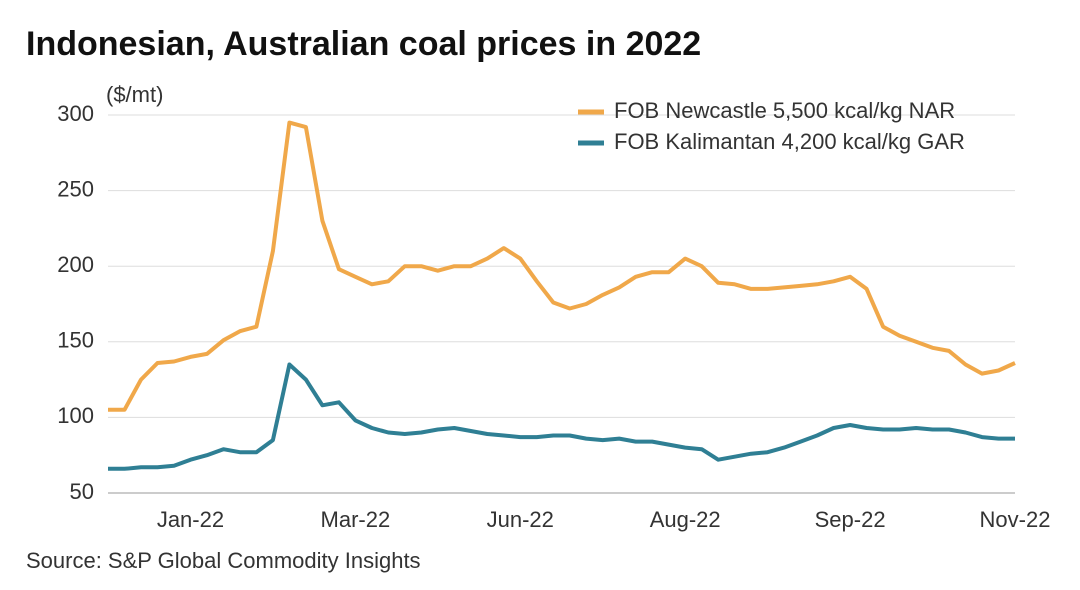 The height and width of the screenshot is (590, 1080). I want to click on y-tick-label: 200, so click(75, 264).